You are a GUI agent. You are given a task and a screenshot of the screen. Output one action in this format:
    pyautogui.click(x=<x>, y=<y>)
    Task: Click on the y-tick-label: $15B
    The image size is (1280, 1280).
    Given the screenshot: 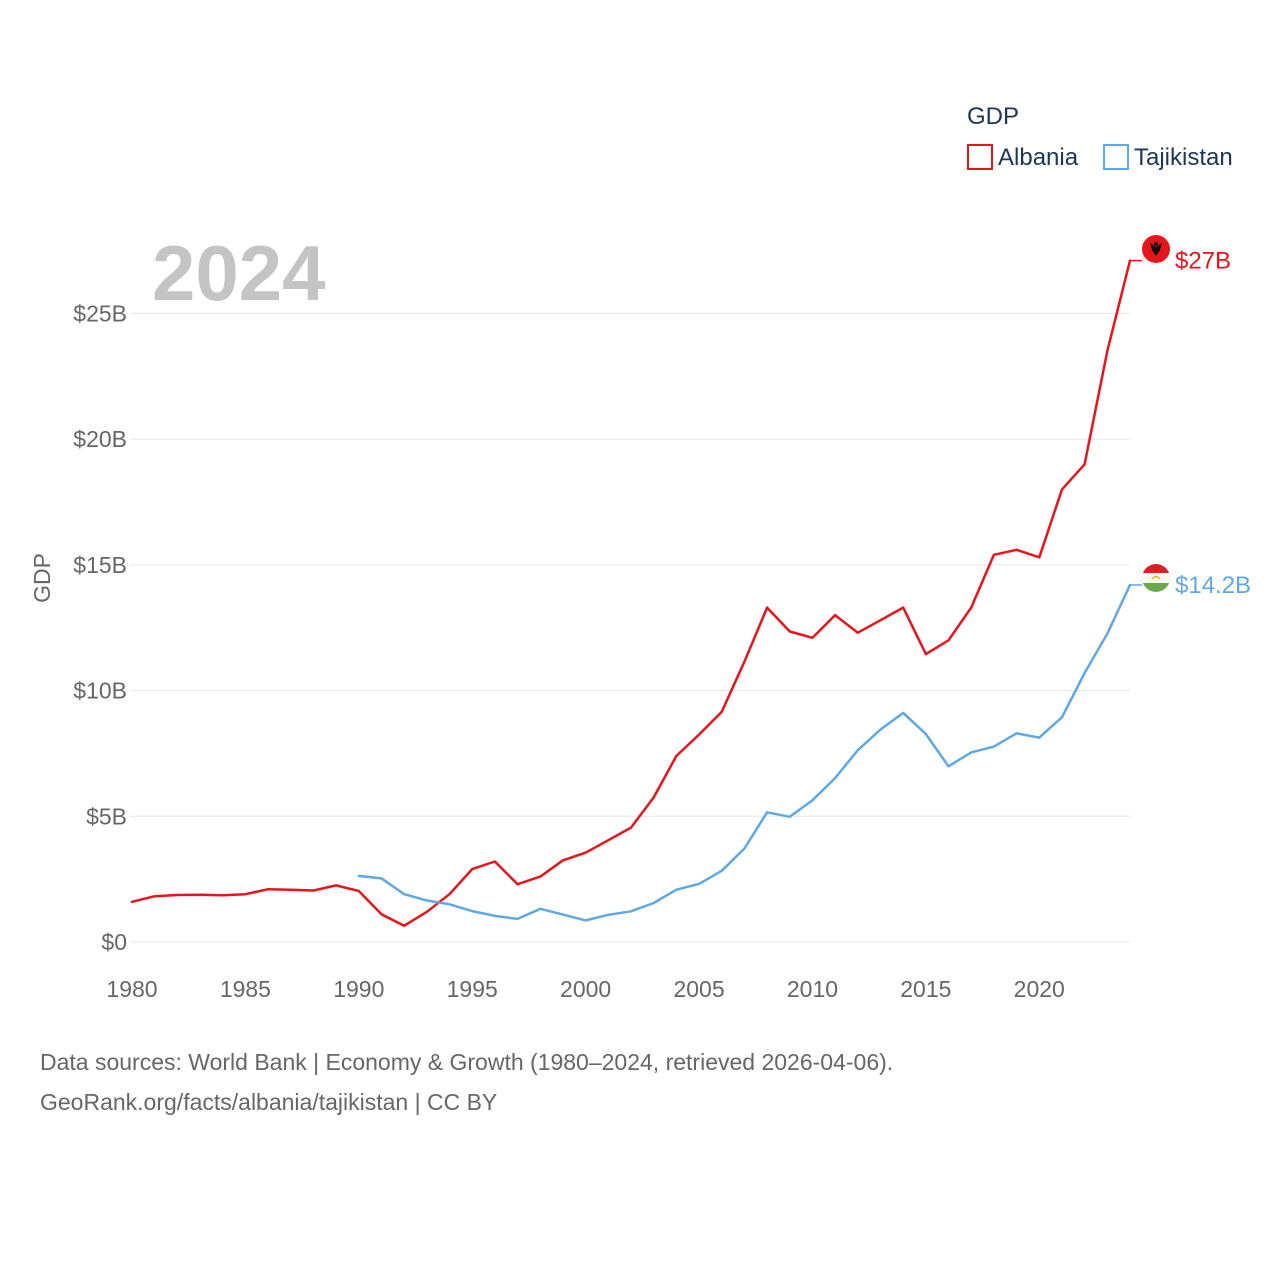 What is the action you would take?
    pyautogui.click(x=100, y=565)
    